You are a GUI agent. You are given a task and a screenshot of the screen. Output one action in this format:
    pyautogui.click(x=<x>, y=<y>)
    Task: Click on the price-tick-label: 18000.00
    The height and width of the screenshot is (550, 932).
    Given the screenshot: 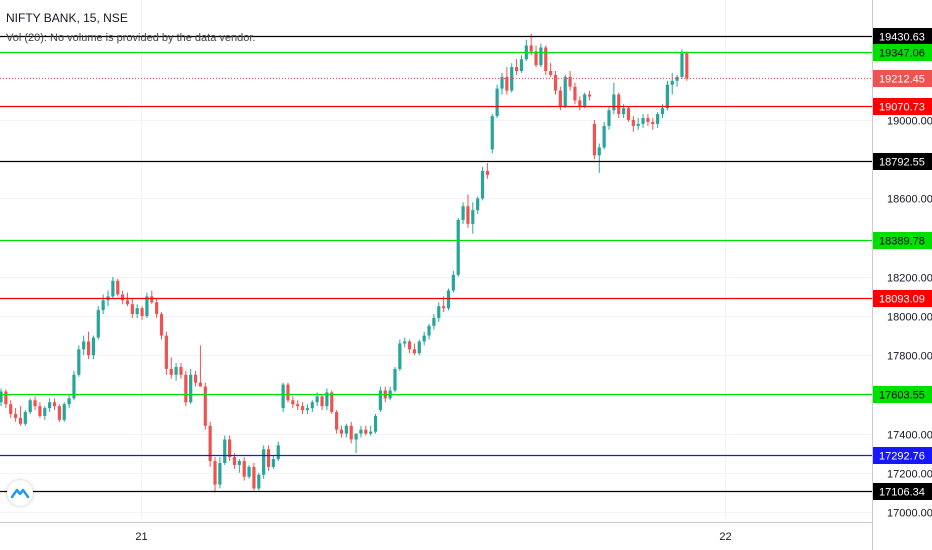 What is the action you would take?
    pyautogui.click(x=909, y=318)
    